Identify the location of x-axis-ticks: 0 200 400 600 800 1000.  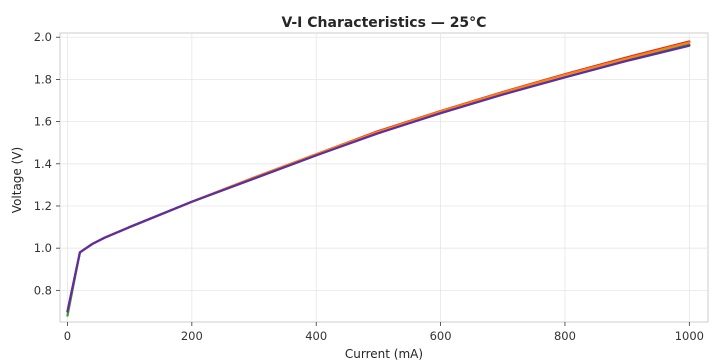
(384, 332).